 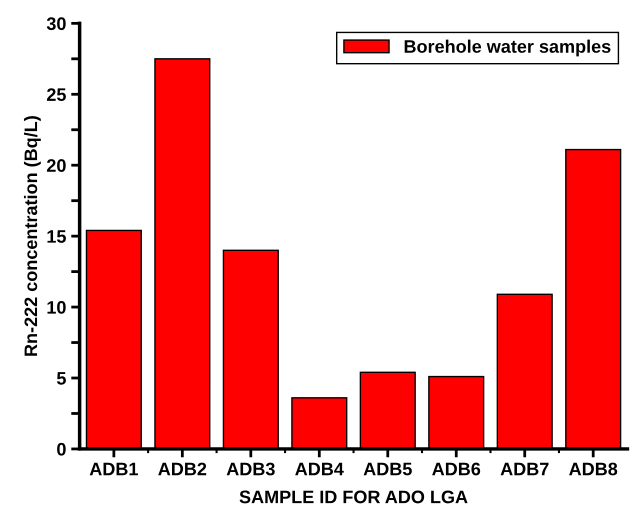 I want to click on x-tick-label: ADB1, so click(x=114, y=469).